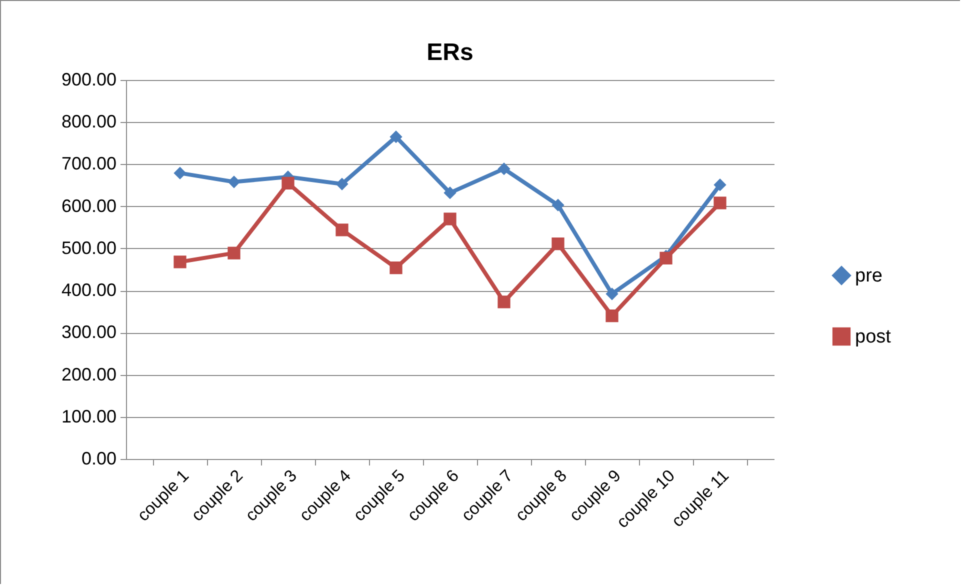 This screenshot has width=962, height=586. Describe the element at coordinates (88, 374) in the screenshot. I see `y-tick-label: 200.00` at that location.